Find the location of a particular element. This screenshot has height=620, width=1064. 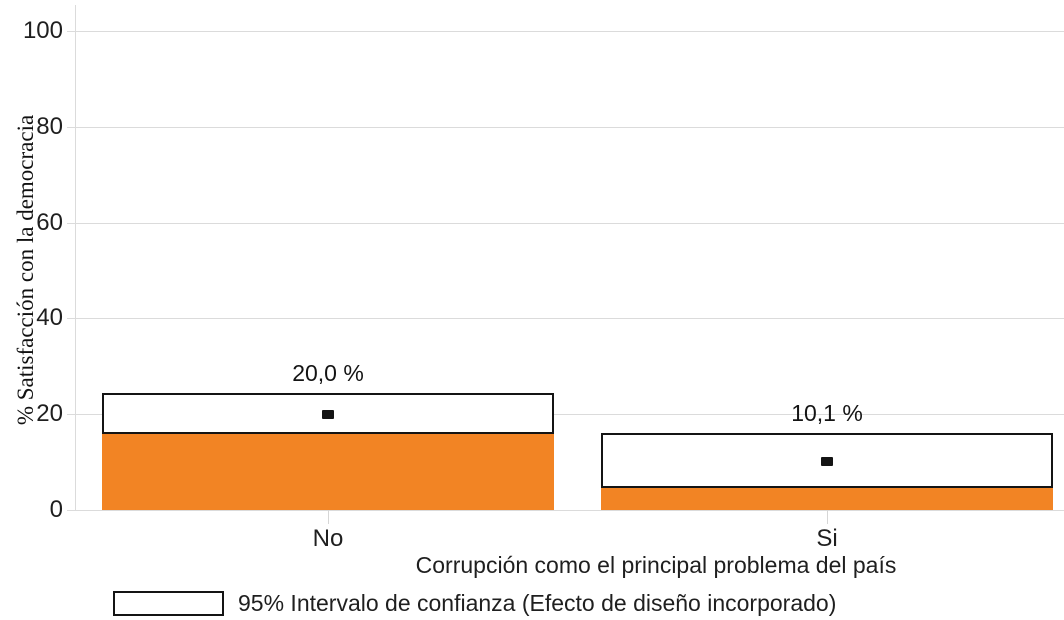

confidence-interval-swatch is located at coordinates (168, 603).